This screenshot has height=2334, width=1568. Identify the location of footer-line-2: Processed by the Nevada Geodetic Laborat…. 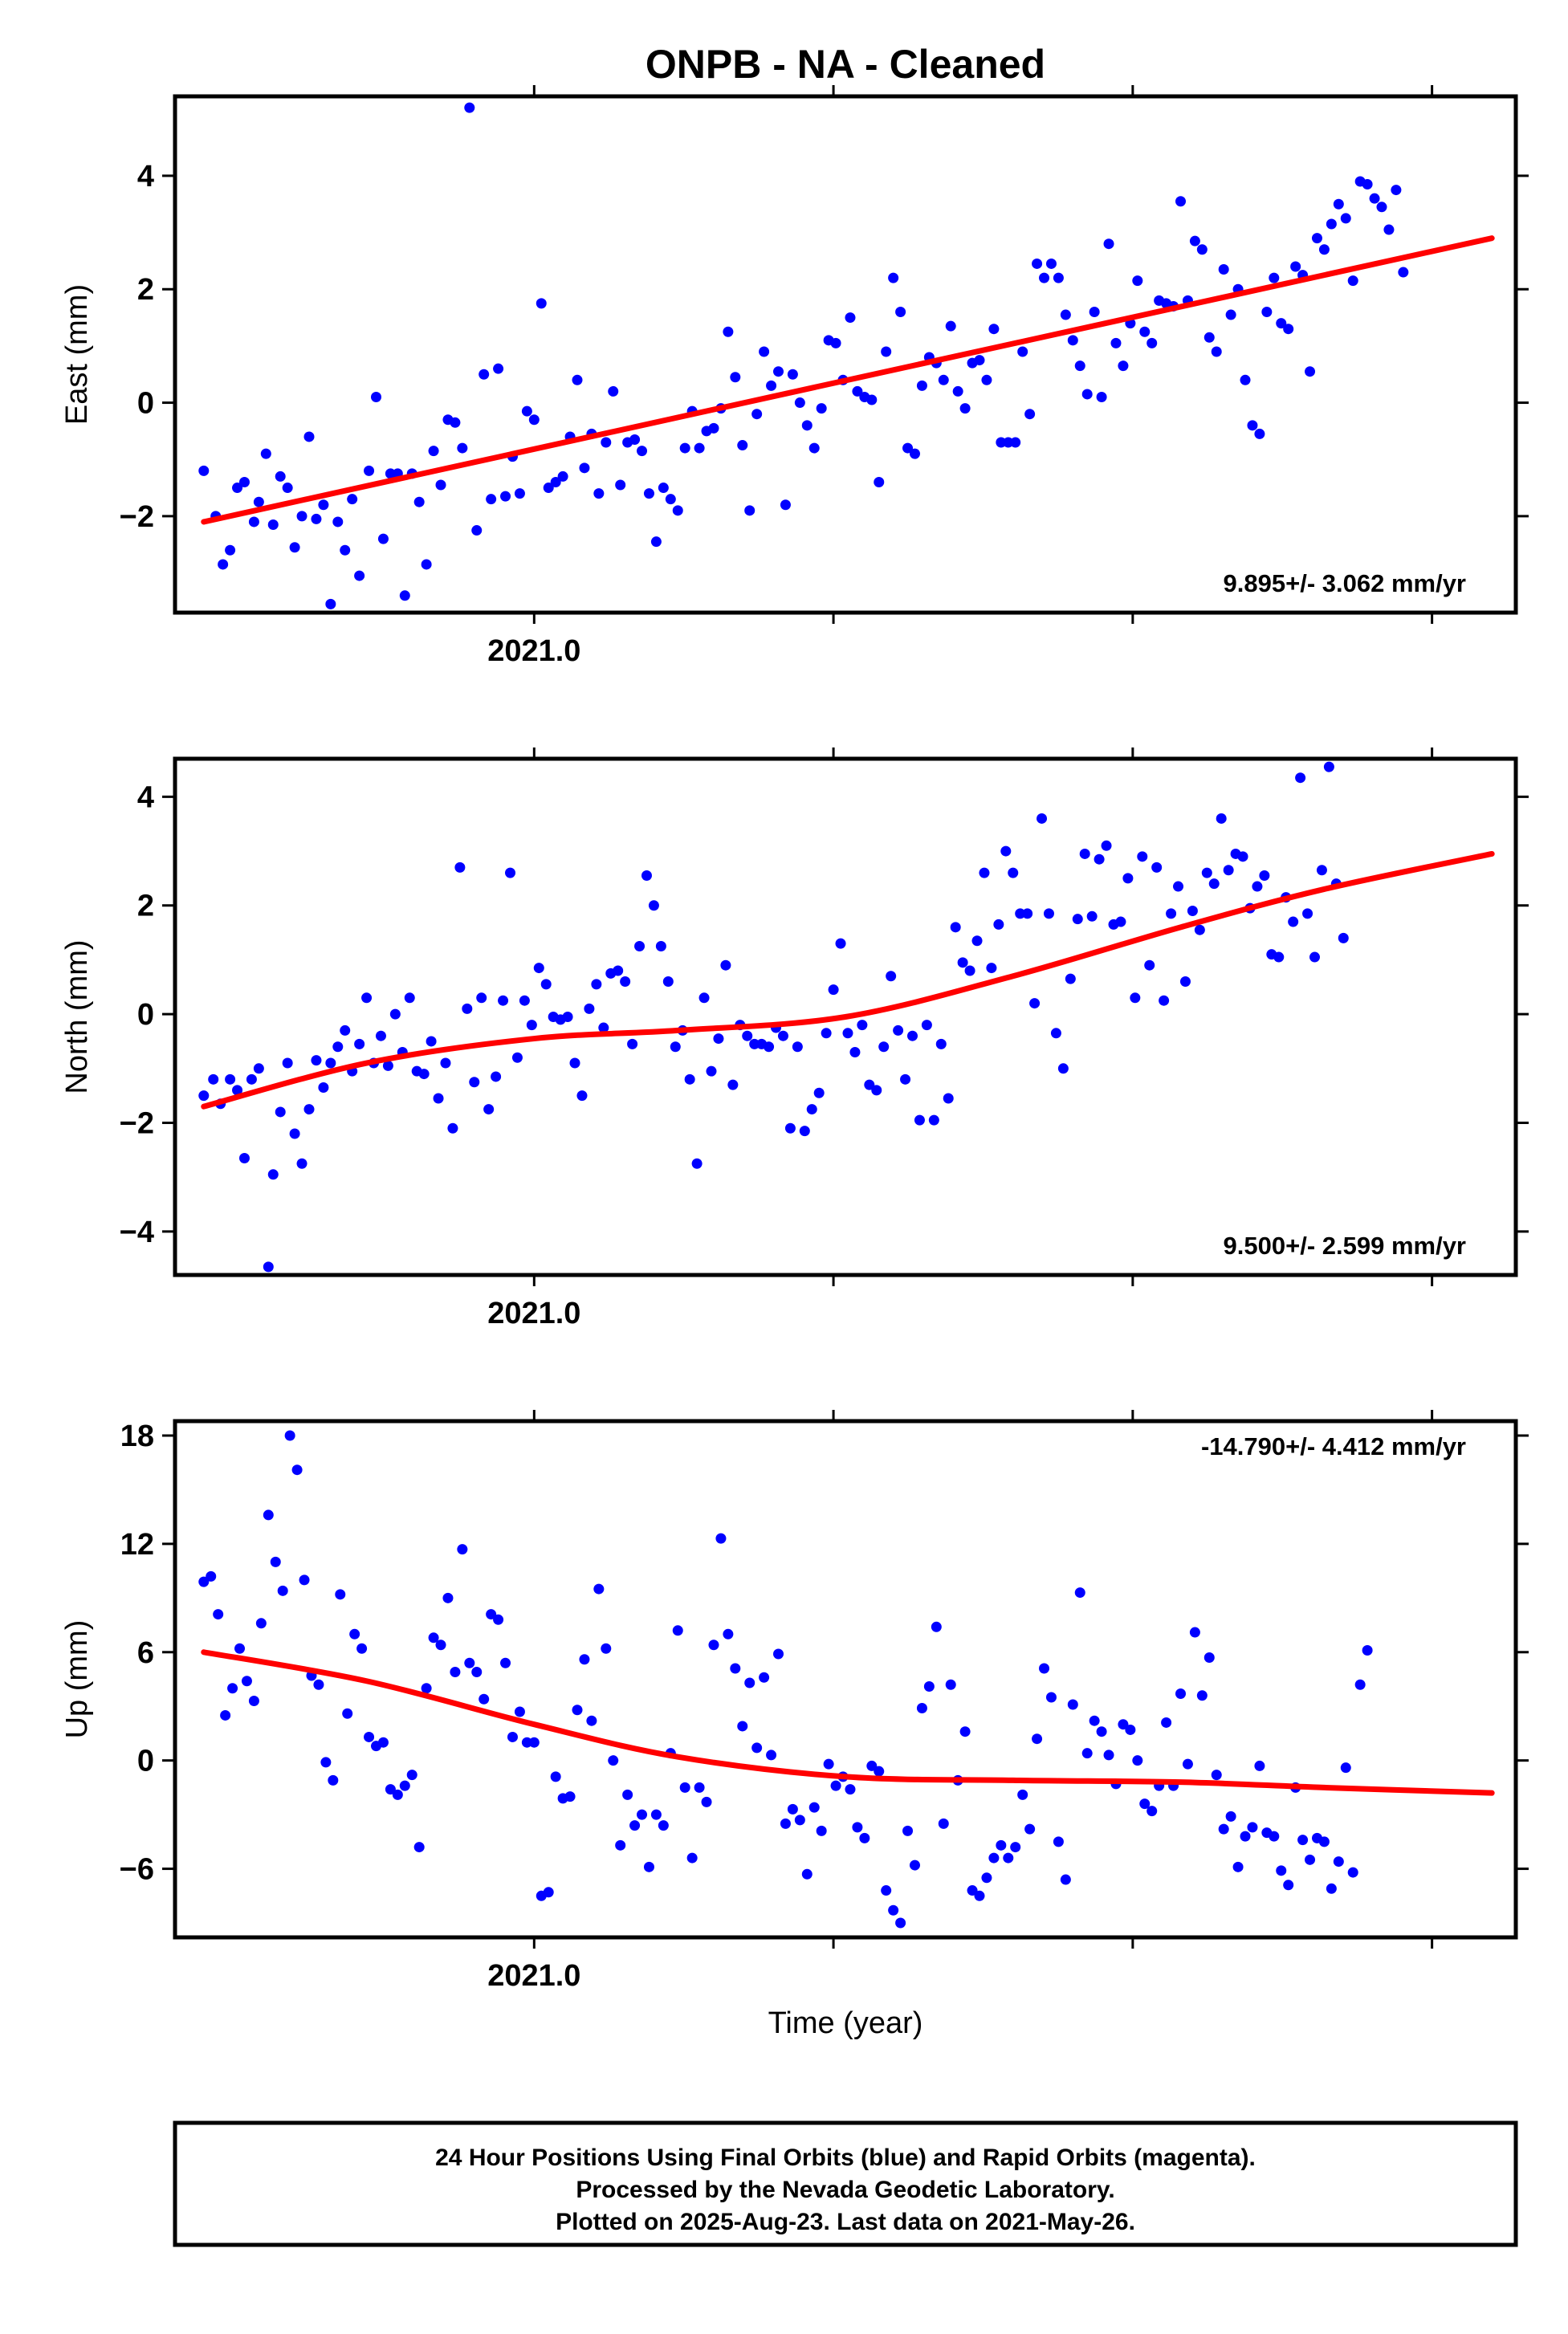
(845, 2190).